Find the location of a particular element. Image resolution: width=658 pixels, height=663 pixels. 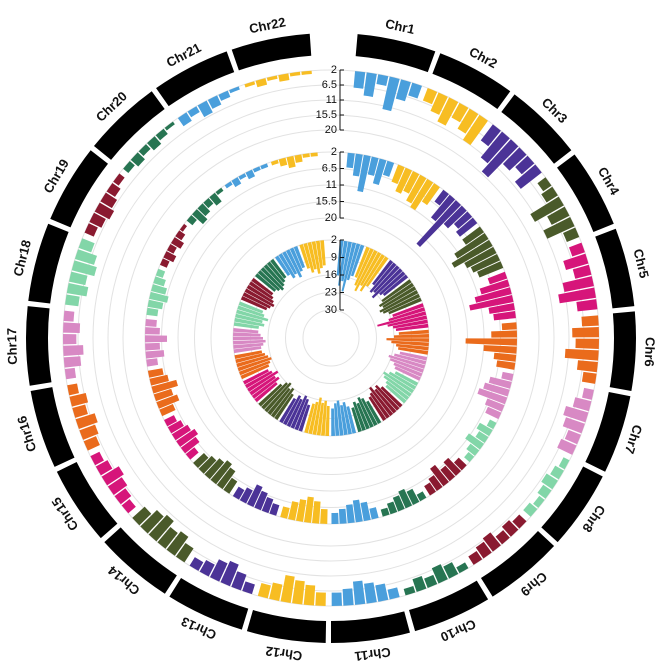

grid-circle is located at coordinates (331, 338).